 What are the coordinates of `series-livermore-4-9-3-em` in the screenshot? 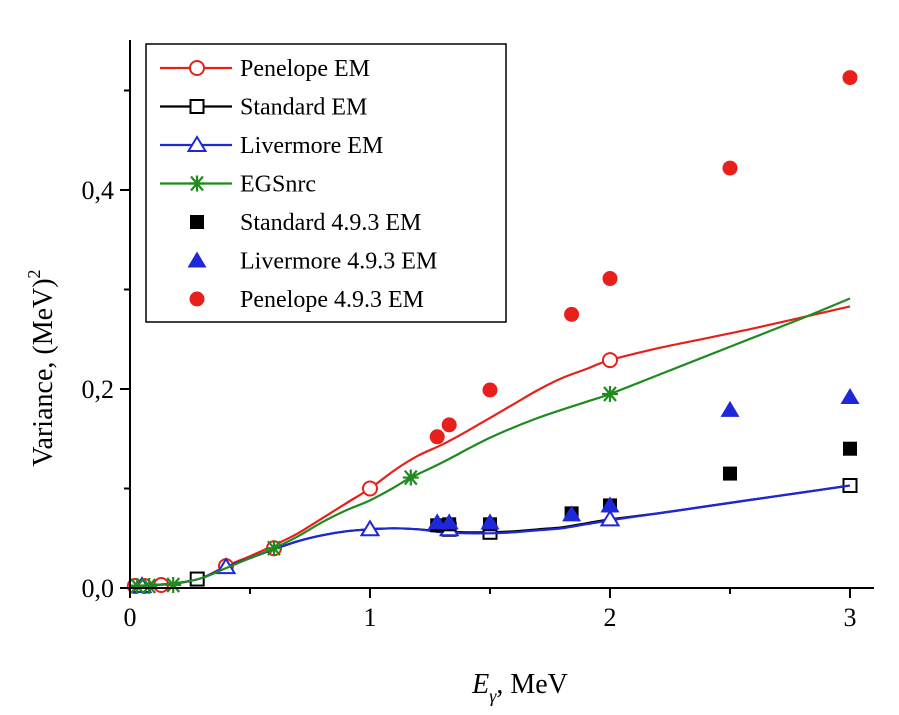 It's located at (643, 458).